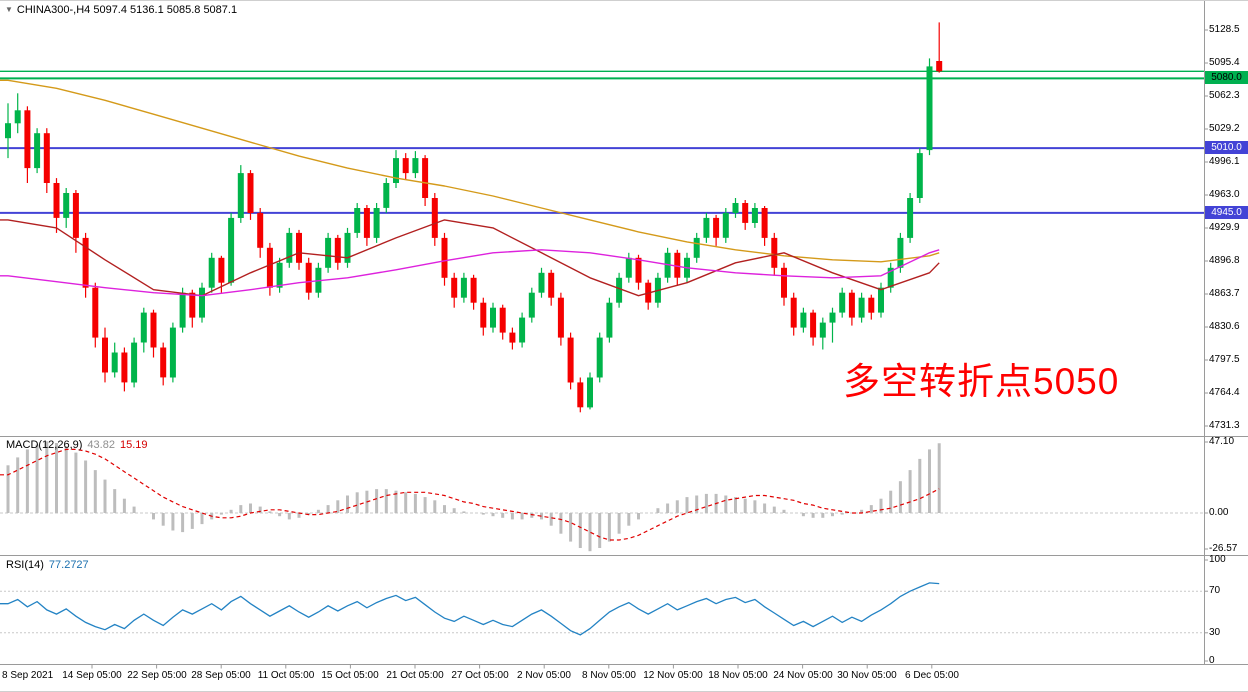 The image size is (1248, 692). Describe the element at coordinates (28, 675) in the screenshot. I see `time-axis-label: 8 Sep 2021` at that location.